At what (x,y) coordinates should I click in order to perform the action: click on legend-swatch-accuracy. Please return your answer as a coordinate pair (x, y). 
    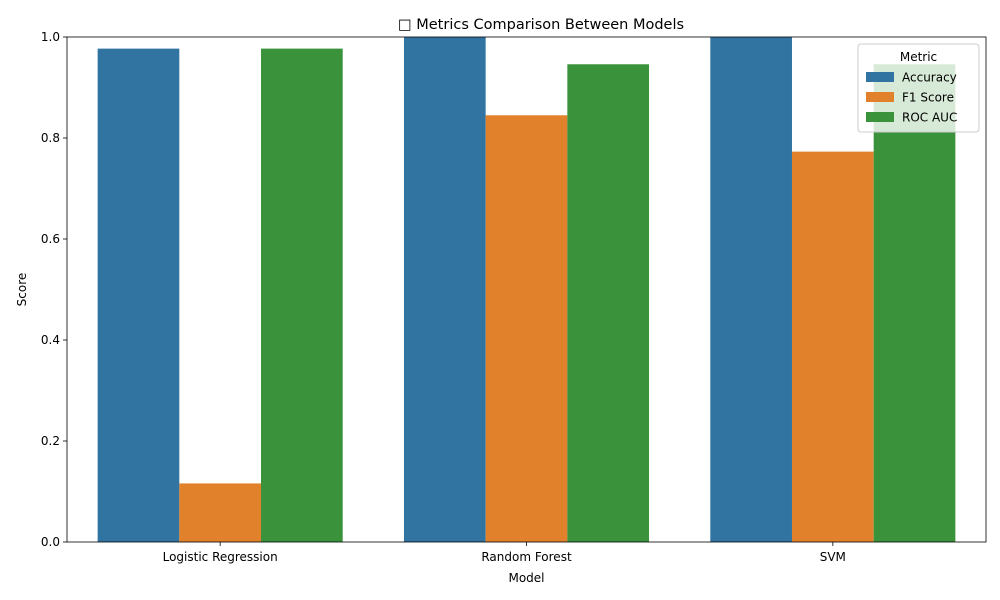
    Looking at the image, I should click on (880, 77).